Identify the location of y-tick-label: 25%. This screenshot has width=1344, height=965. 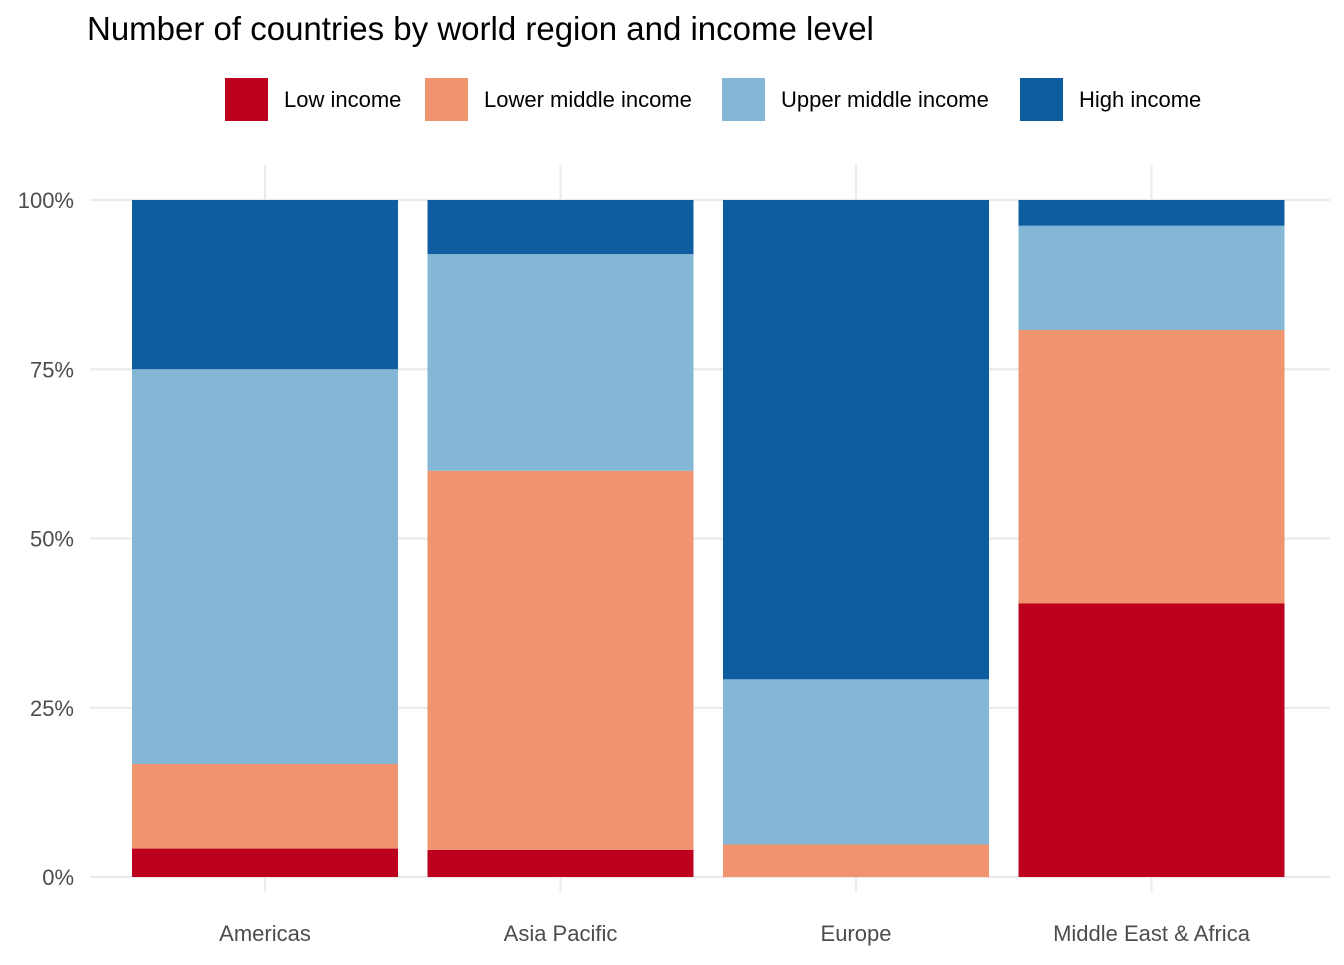
(52, 708).